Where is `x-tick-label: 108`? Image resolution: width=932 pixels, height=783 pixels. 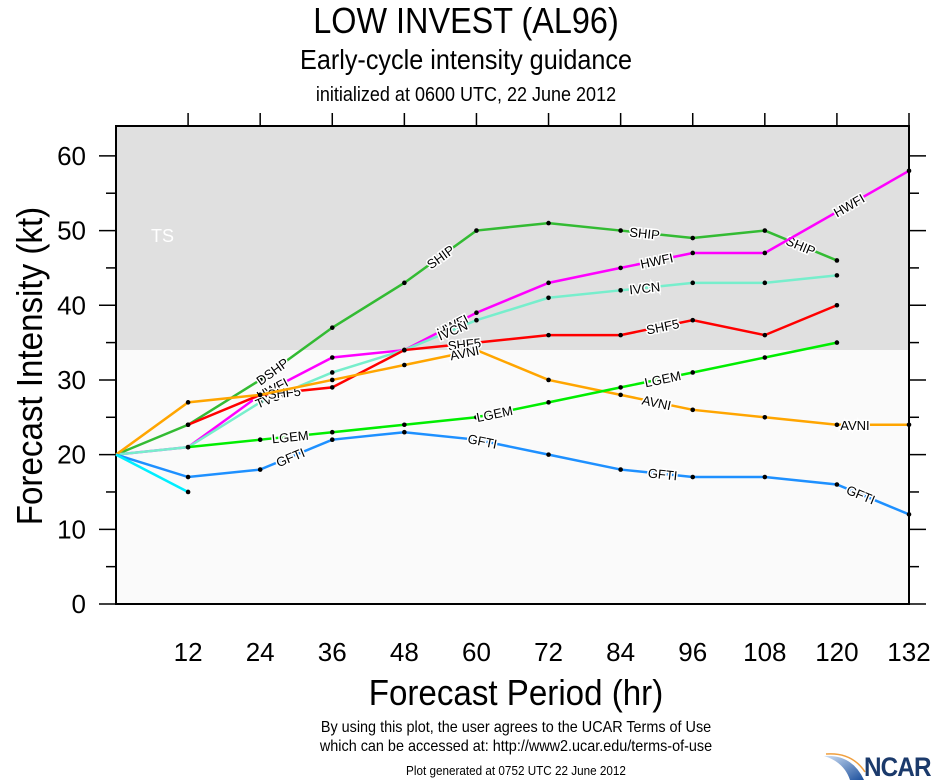 x-tick-label: 108 is located at coordinates (764, 652).